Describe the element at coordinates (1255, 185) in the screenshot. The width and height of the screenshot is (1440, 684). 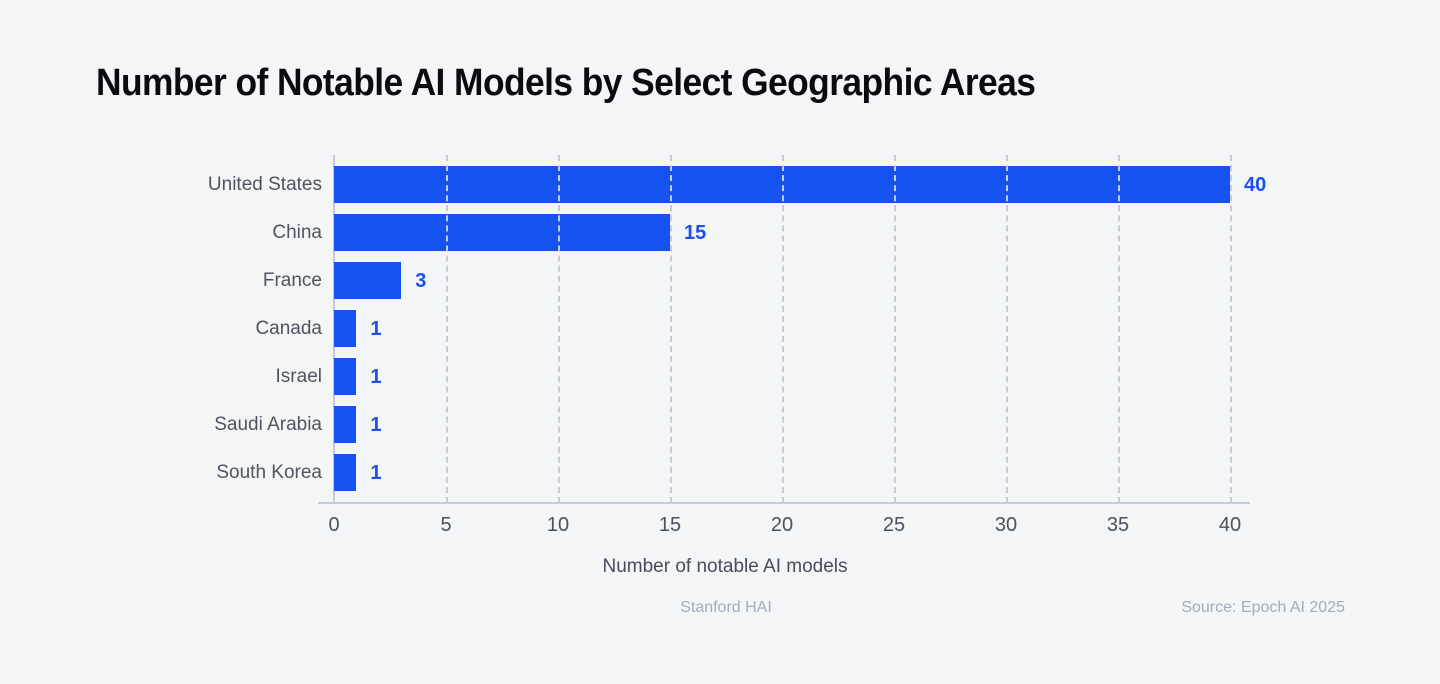
I see `value-label: 40` at that location.